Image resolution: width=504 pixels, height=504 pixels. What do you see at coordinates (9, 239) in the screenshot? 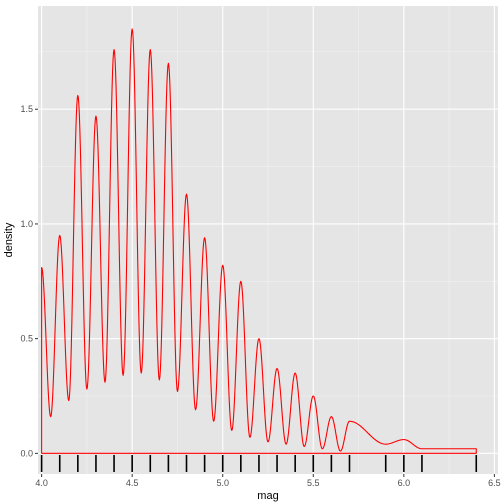
I see `y-axis-title: density` at bounding box center [9, 239].